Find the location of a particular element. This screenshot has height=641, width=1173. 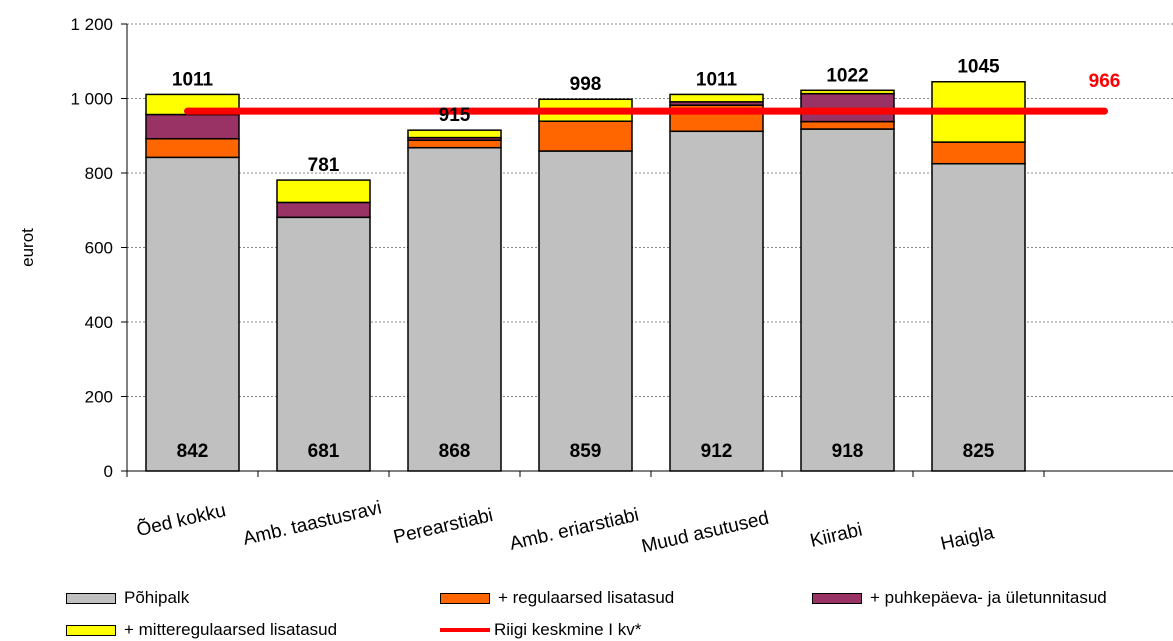

x-category-label: Perearstiabi is located at coordinates (444, 526).